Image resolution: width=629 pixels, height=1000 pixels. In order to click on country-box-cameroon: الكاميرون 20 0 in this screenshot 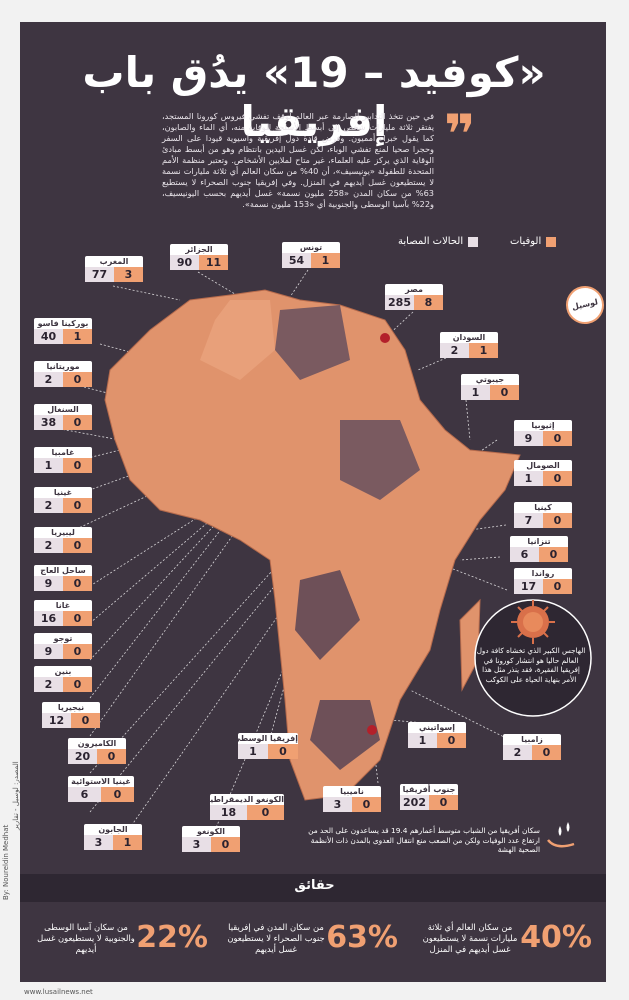, I will do `click(97, 751)`.